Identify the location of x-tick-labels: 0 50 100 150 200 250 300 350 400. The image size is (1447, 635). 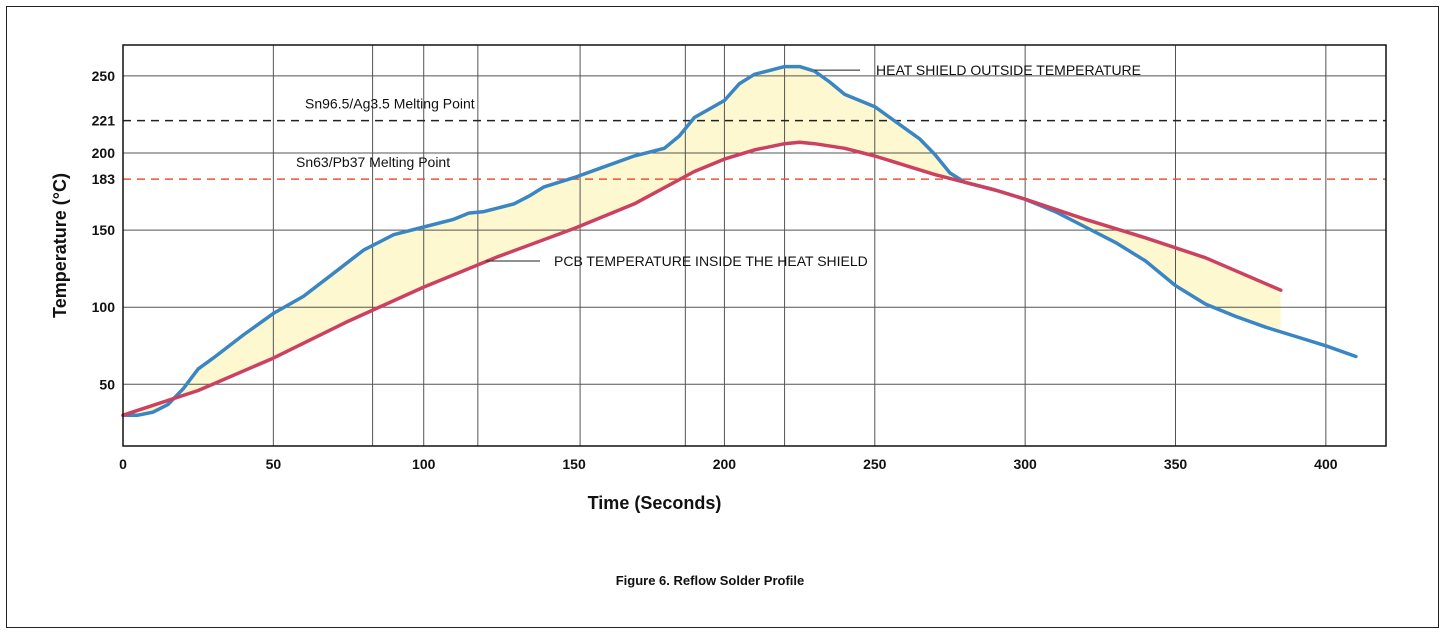
(728, 464).